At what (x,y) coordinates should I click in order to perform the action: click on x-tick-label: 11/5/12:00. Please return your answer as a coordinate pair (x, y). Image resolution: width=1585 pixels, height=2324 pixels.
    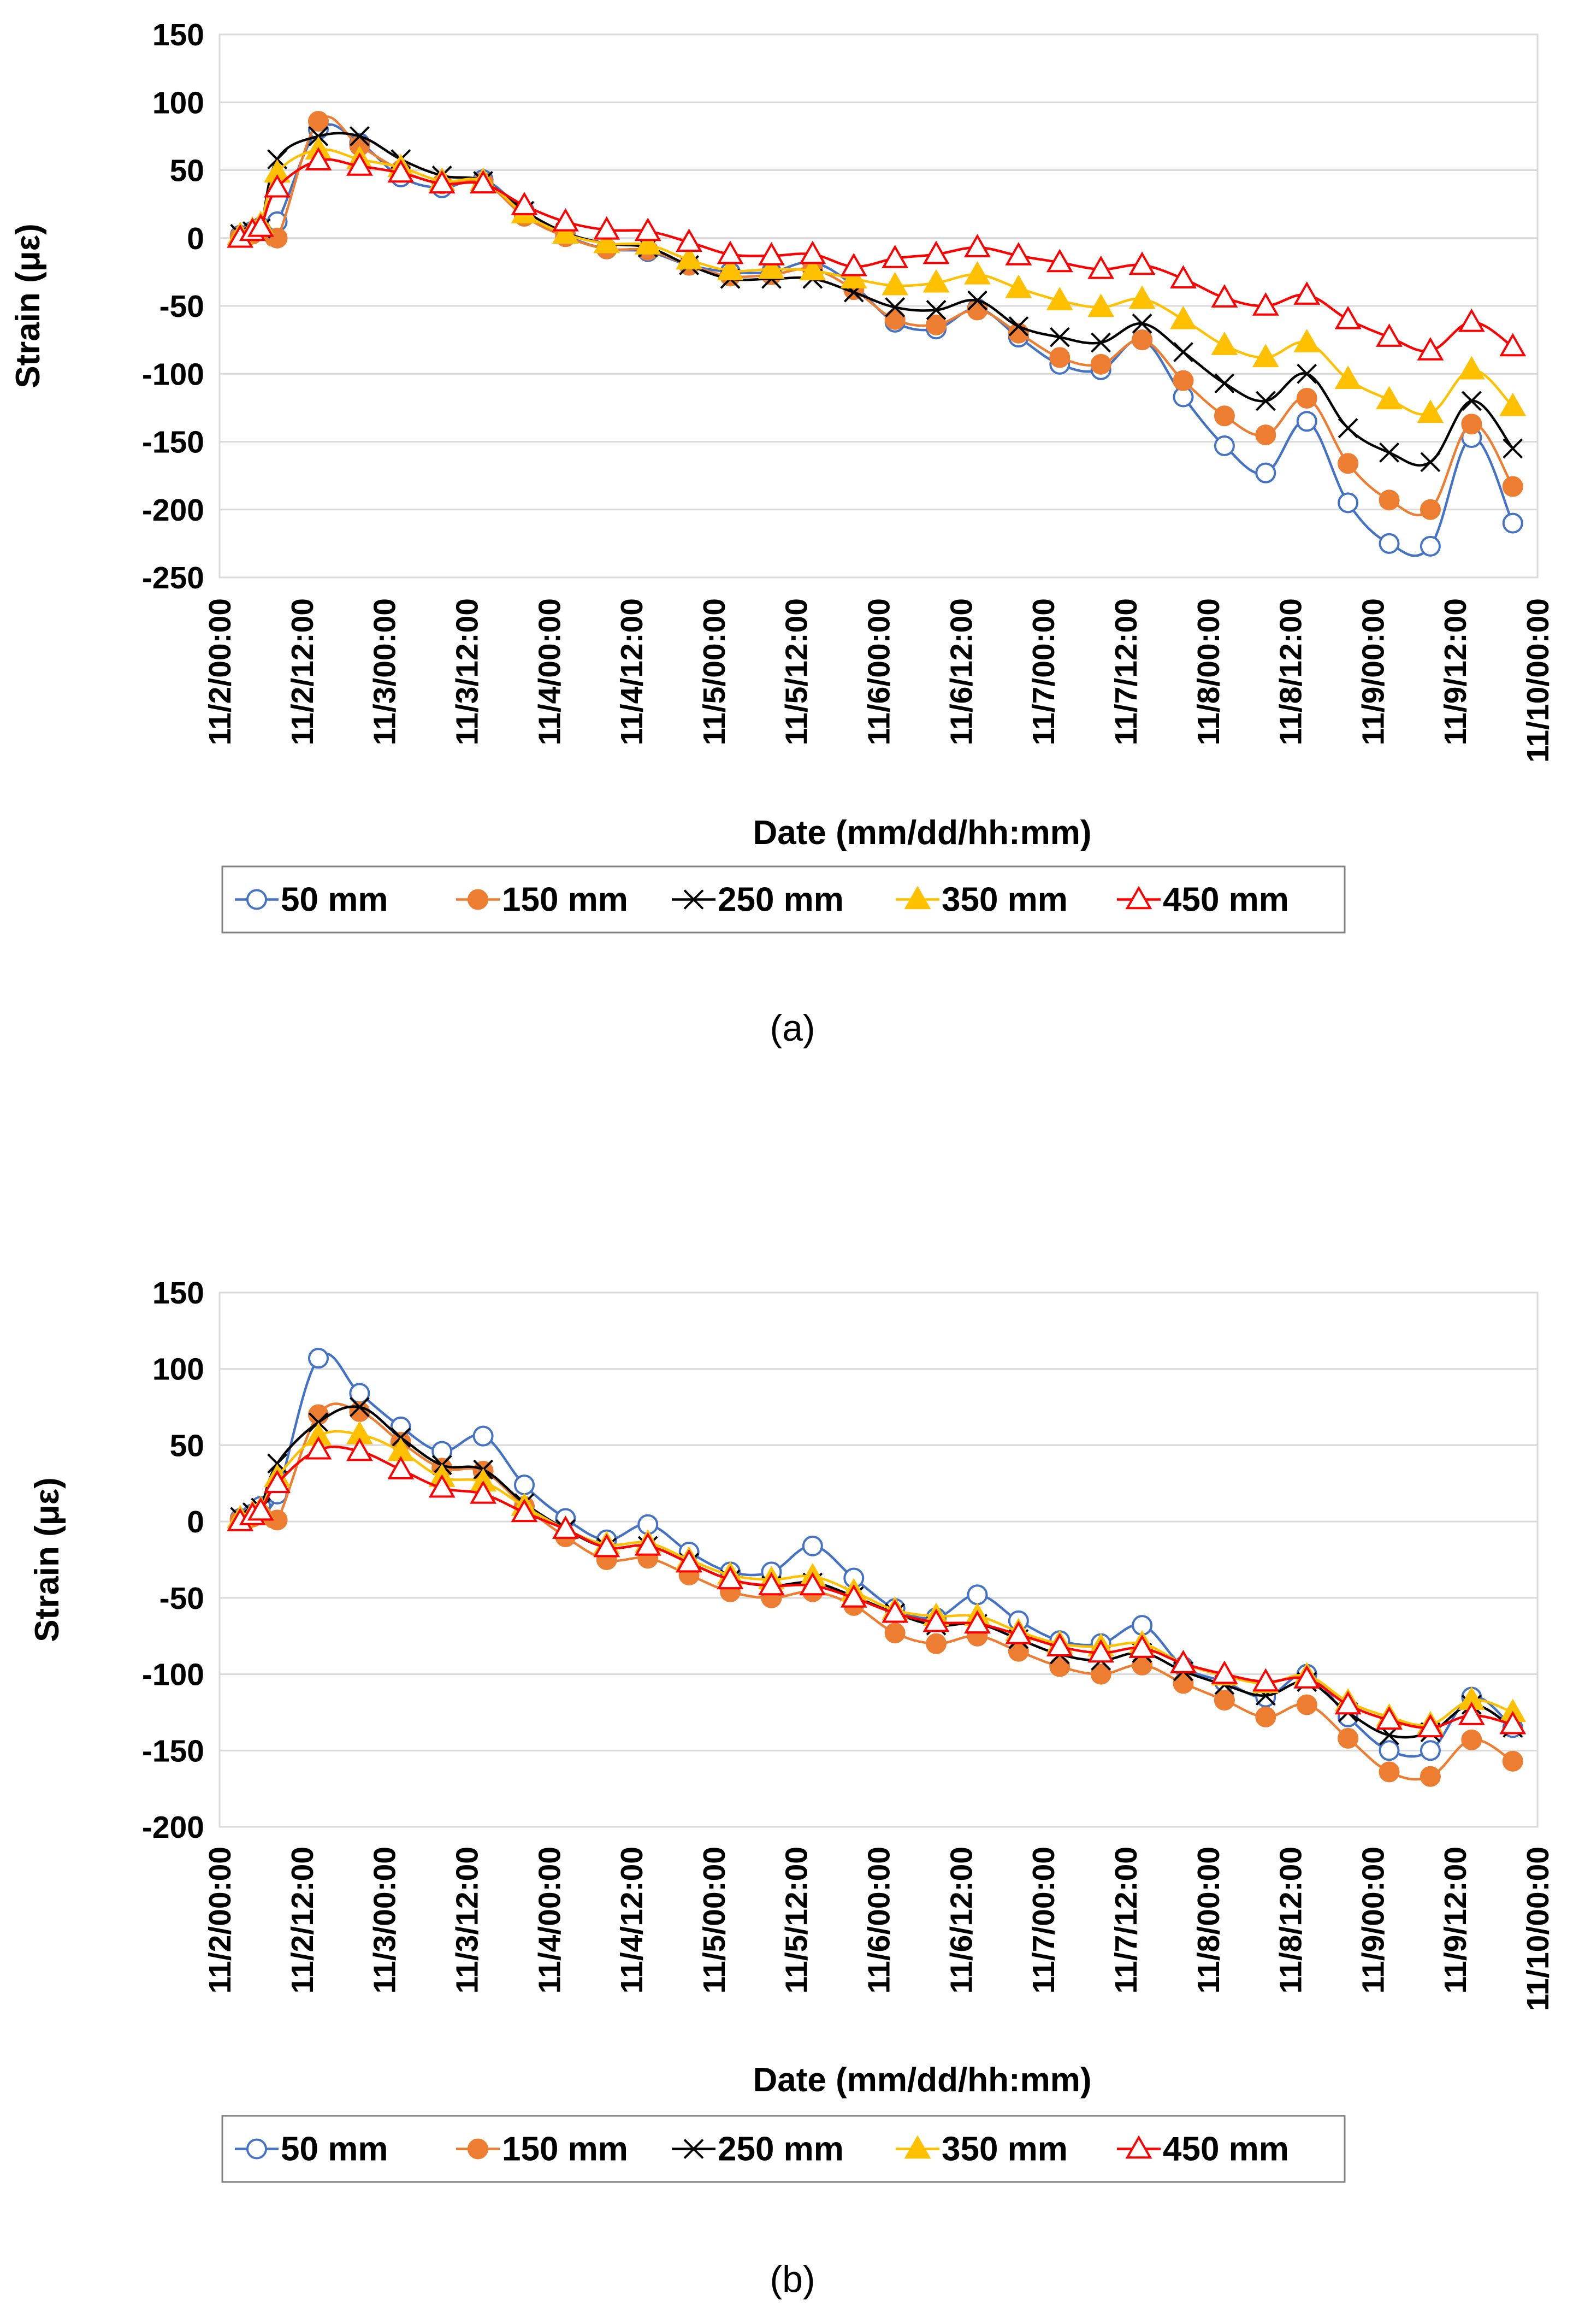
    Looking at the image, I should click on (796, 1920).